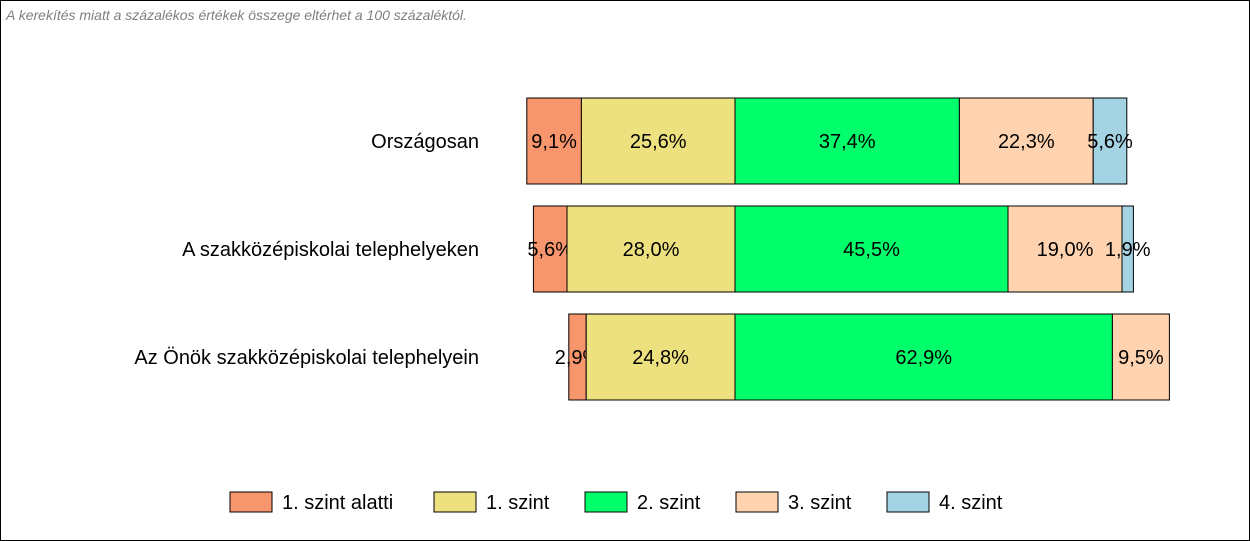 The width and height of the screenshot is (1250, 541). I want to click on data-label: 45,5%, so click(871, 250).